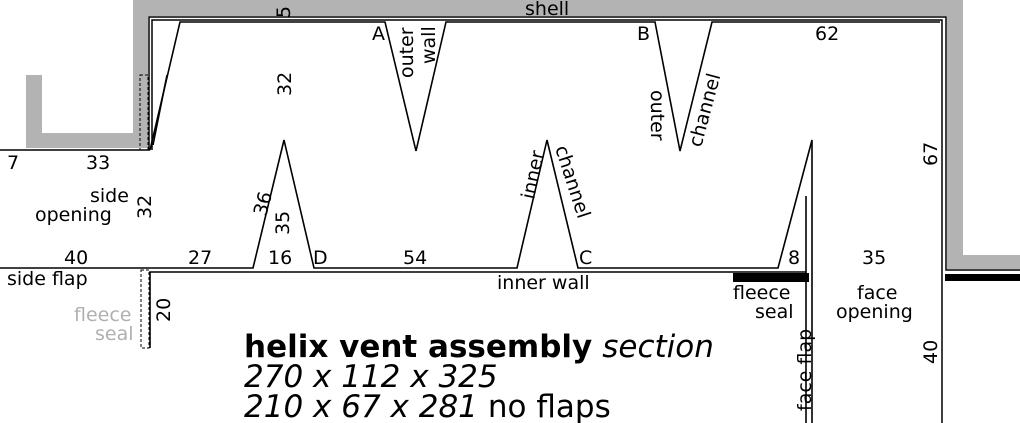 This screenshot has width=1020, height=423. What do you see at coordinates (643, 34) in the screenshot?
I see `point-b-label: B` at bounding box center [643, 34].